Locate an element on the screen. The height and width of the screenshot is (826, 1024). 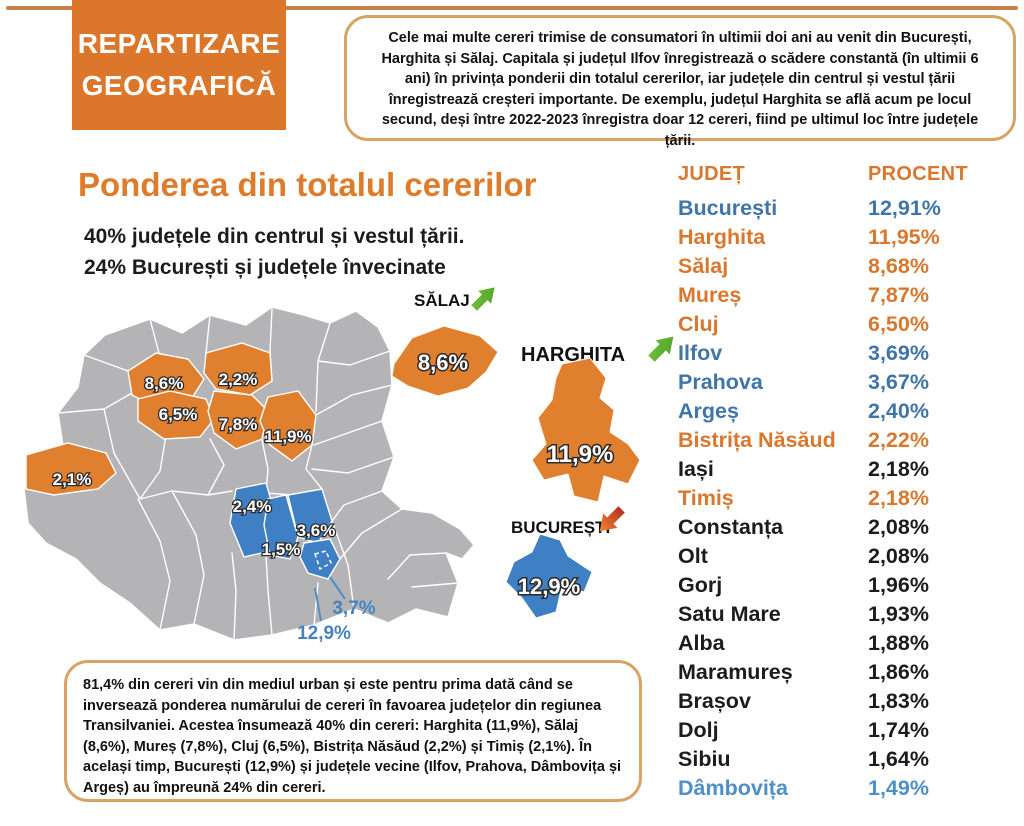
table-row: Ilfov 3,69% is located at coordinates (849, 353).